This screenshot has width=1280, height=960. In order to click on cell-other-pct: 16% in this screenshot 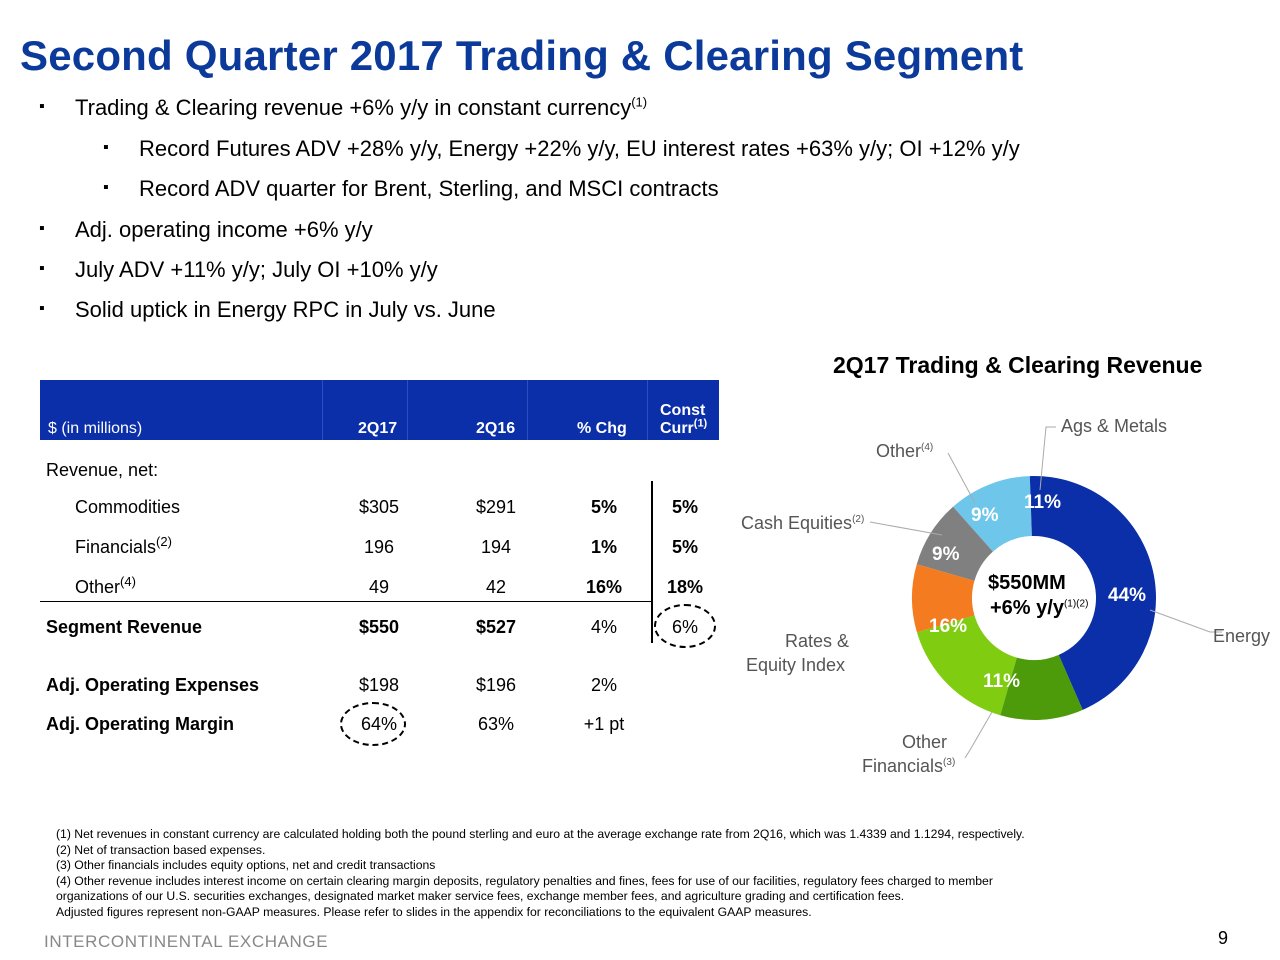, I will do `click(604, 587)`.